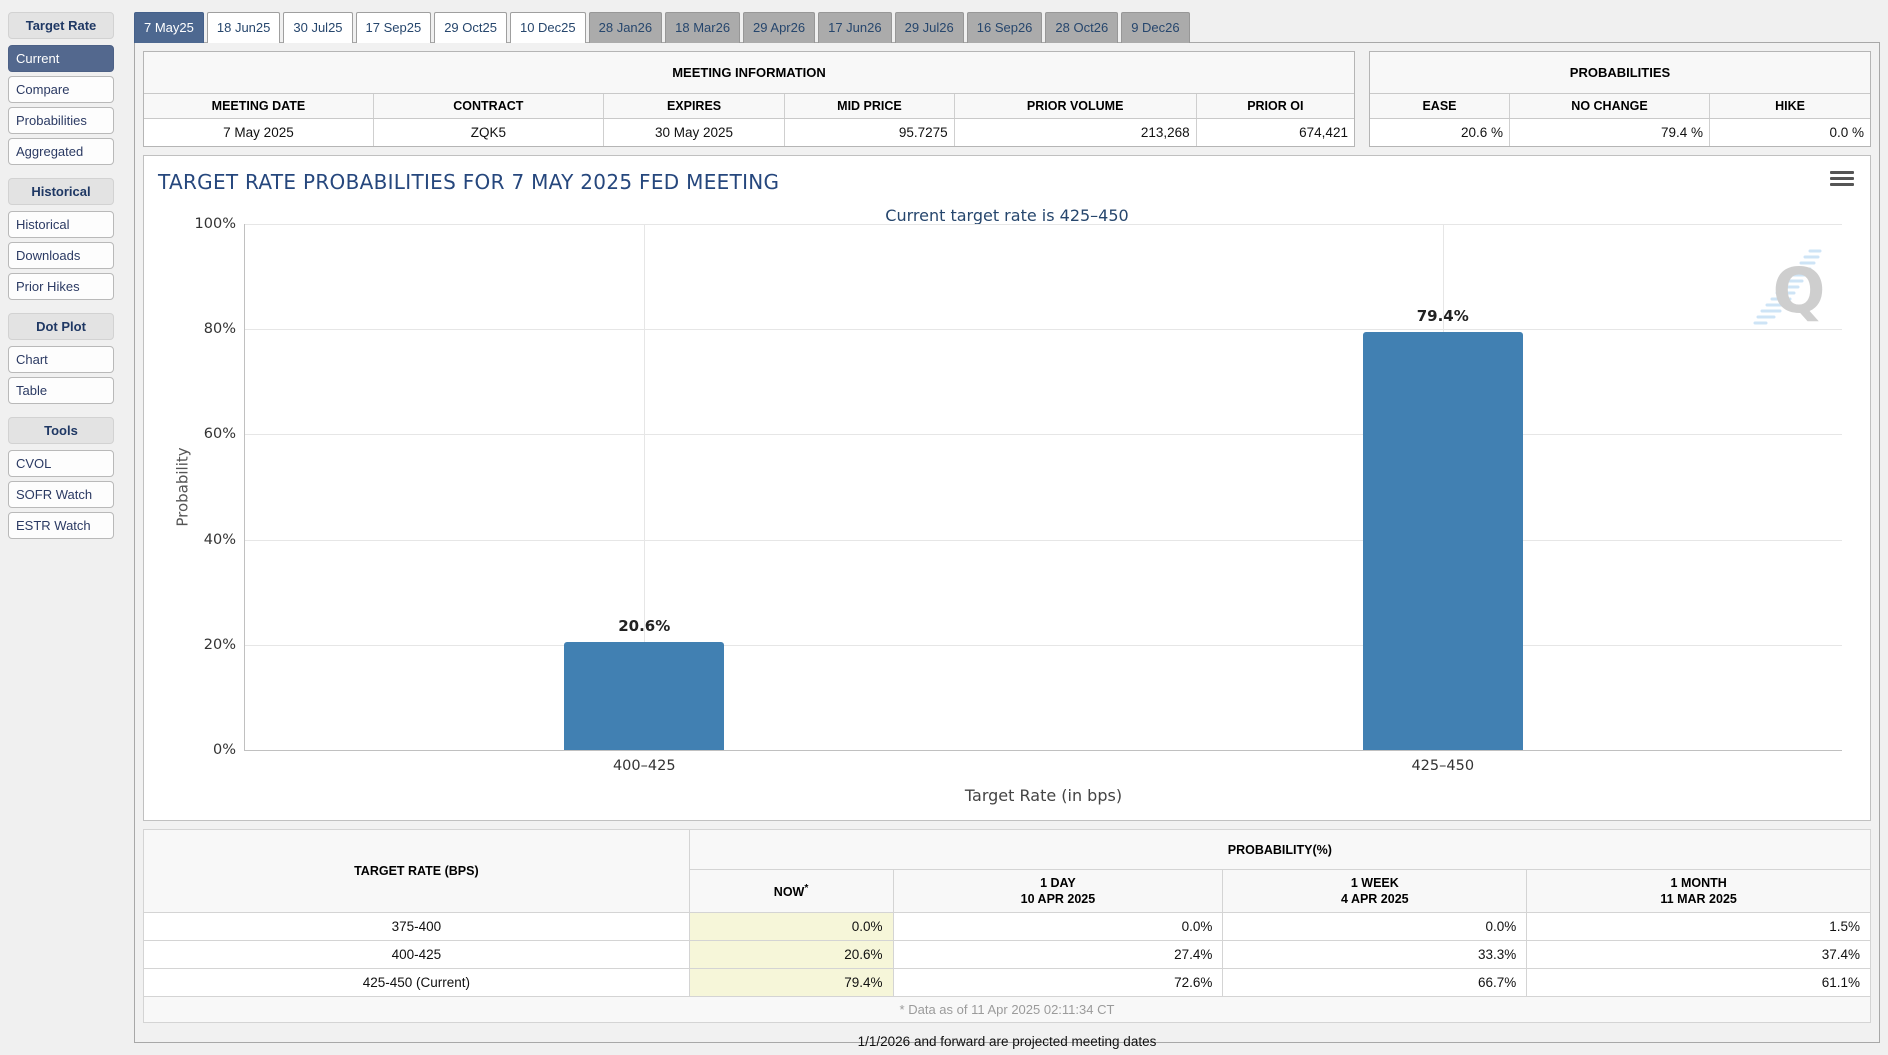 This screenshot has height=1055, width=1888. I want to click on col-header-hike: HIKE, so click(1790, 106).